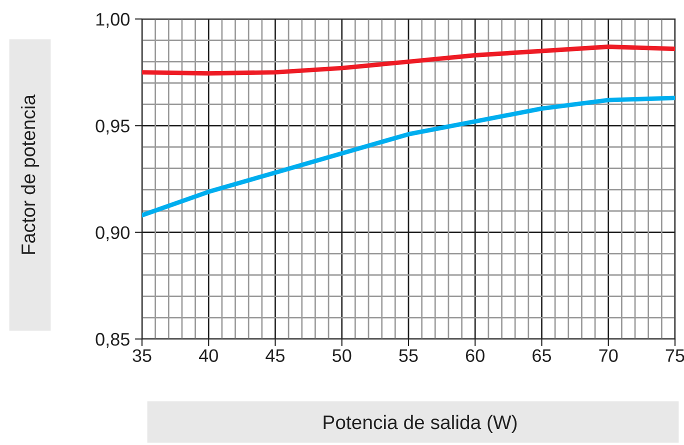 This screenshot has height=445, width=684. I want to click on y-tick-label: 0,90, so click(113, 234).